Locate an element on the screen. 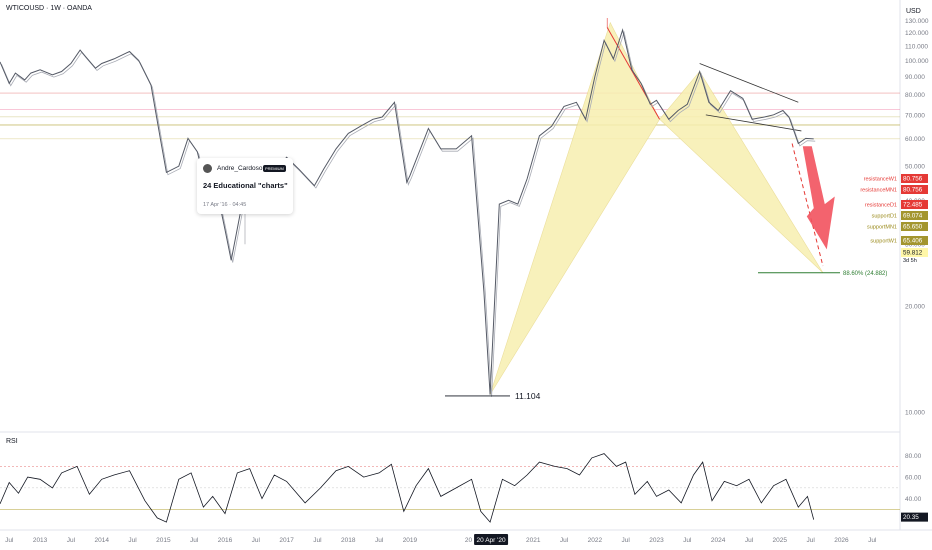 This screenshot has height=550, width=932. idea-headline: 24 Educational "charts" is located at coordinates (245, 185).